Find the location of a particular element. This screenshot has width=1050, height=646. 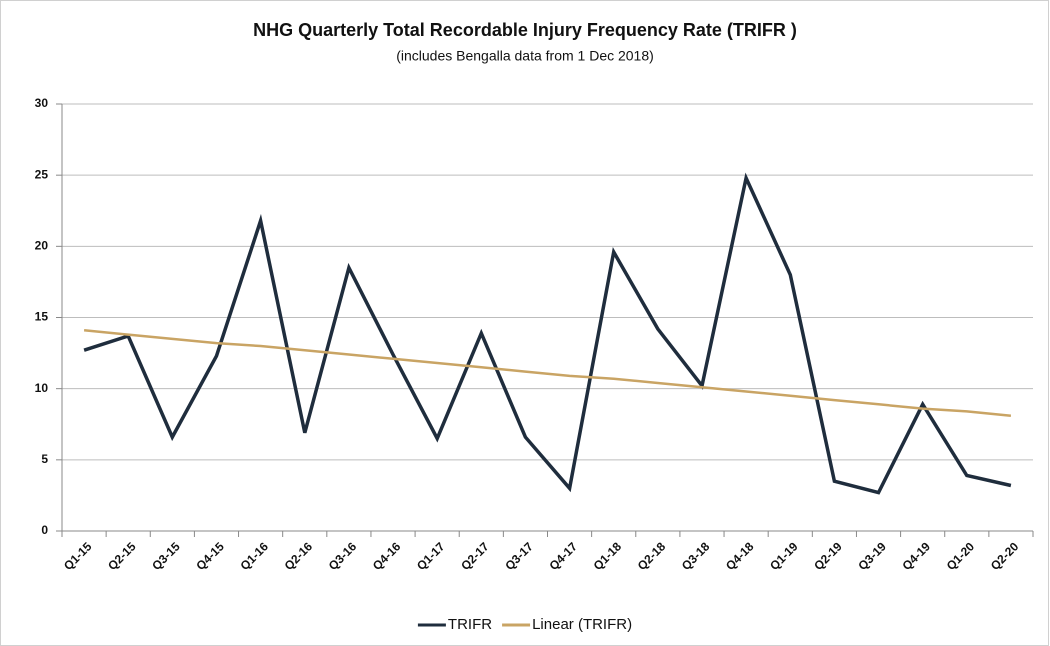

y-tick-label: 30 is located at coordinates (42, 103).